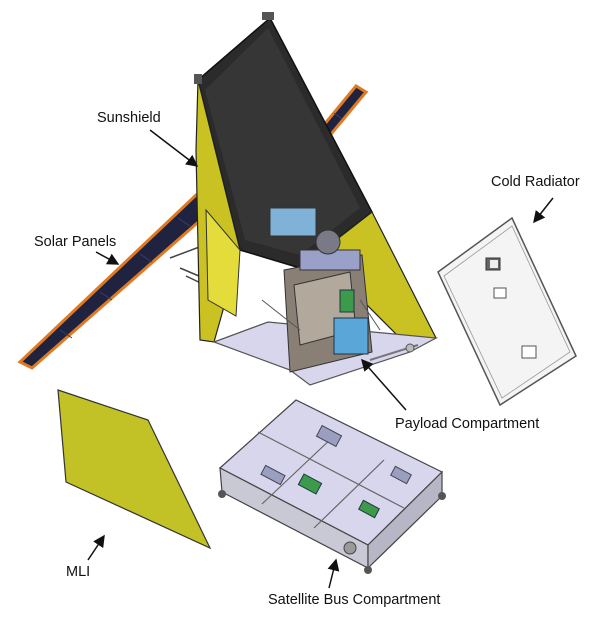  I want to click on payload-compartment-arrow, so click(384, 384).